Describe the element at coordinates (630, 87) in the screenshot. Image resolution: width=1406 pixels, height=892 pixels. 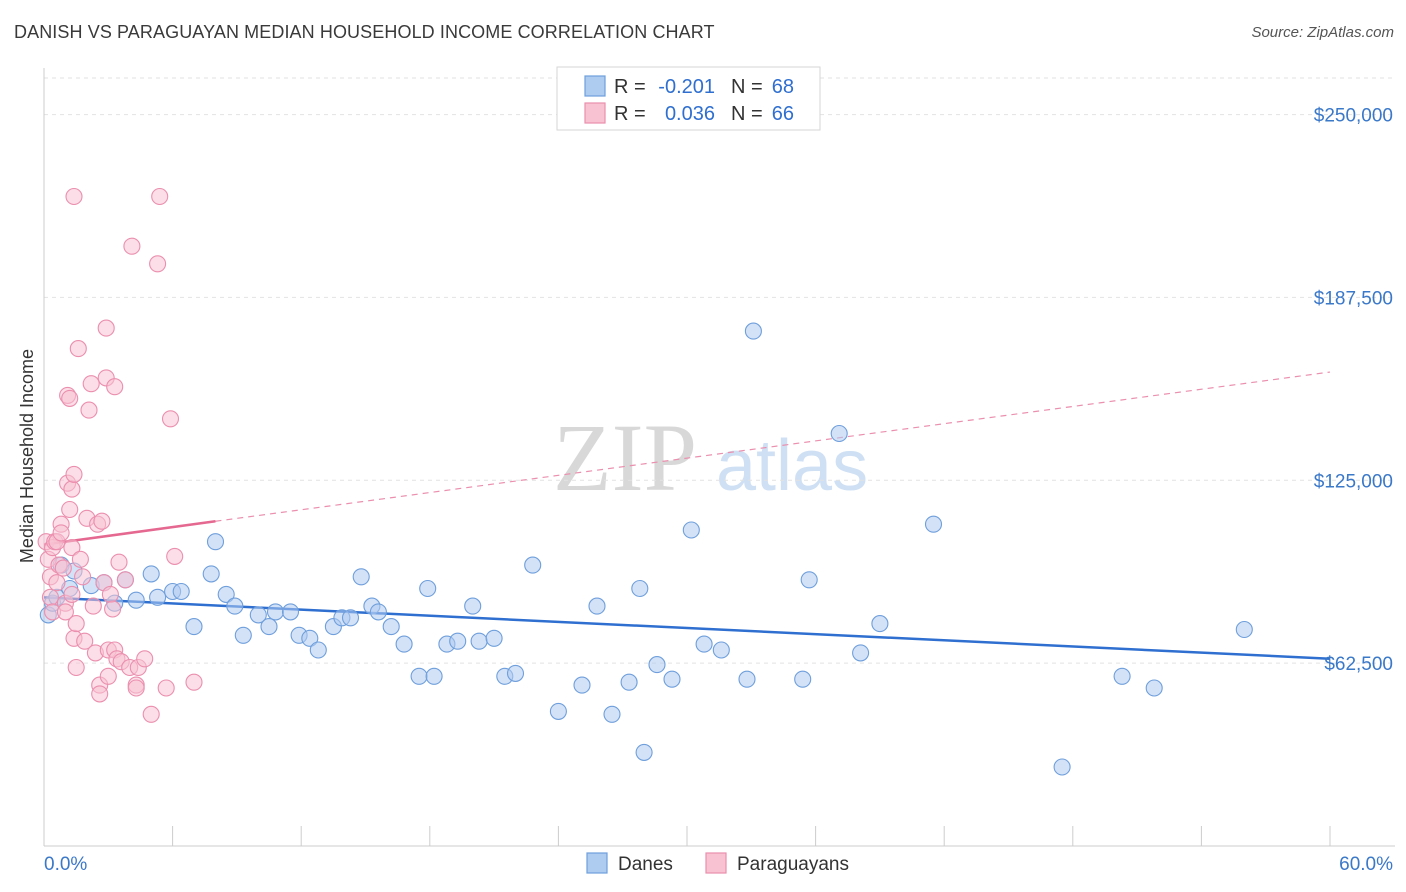
I see `legend-r-label-danes: R =` at that location.